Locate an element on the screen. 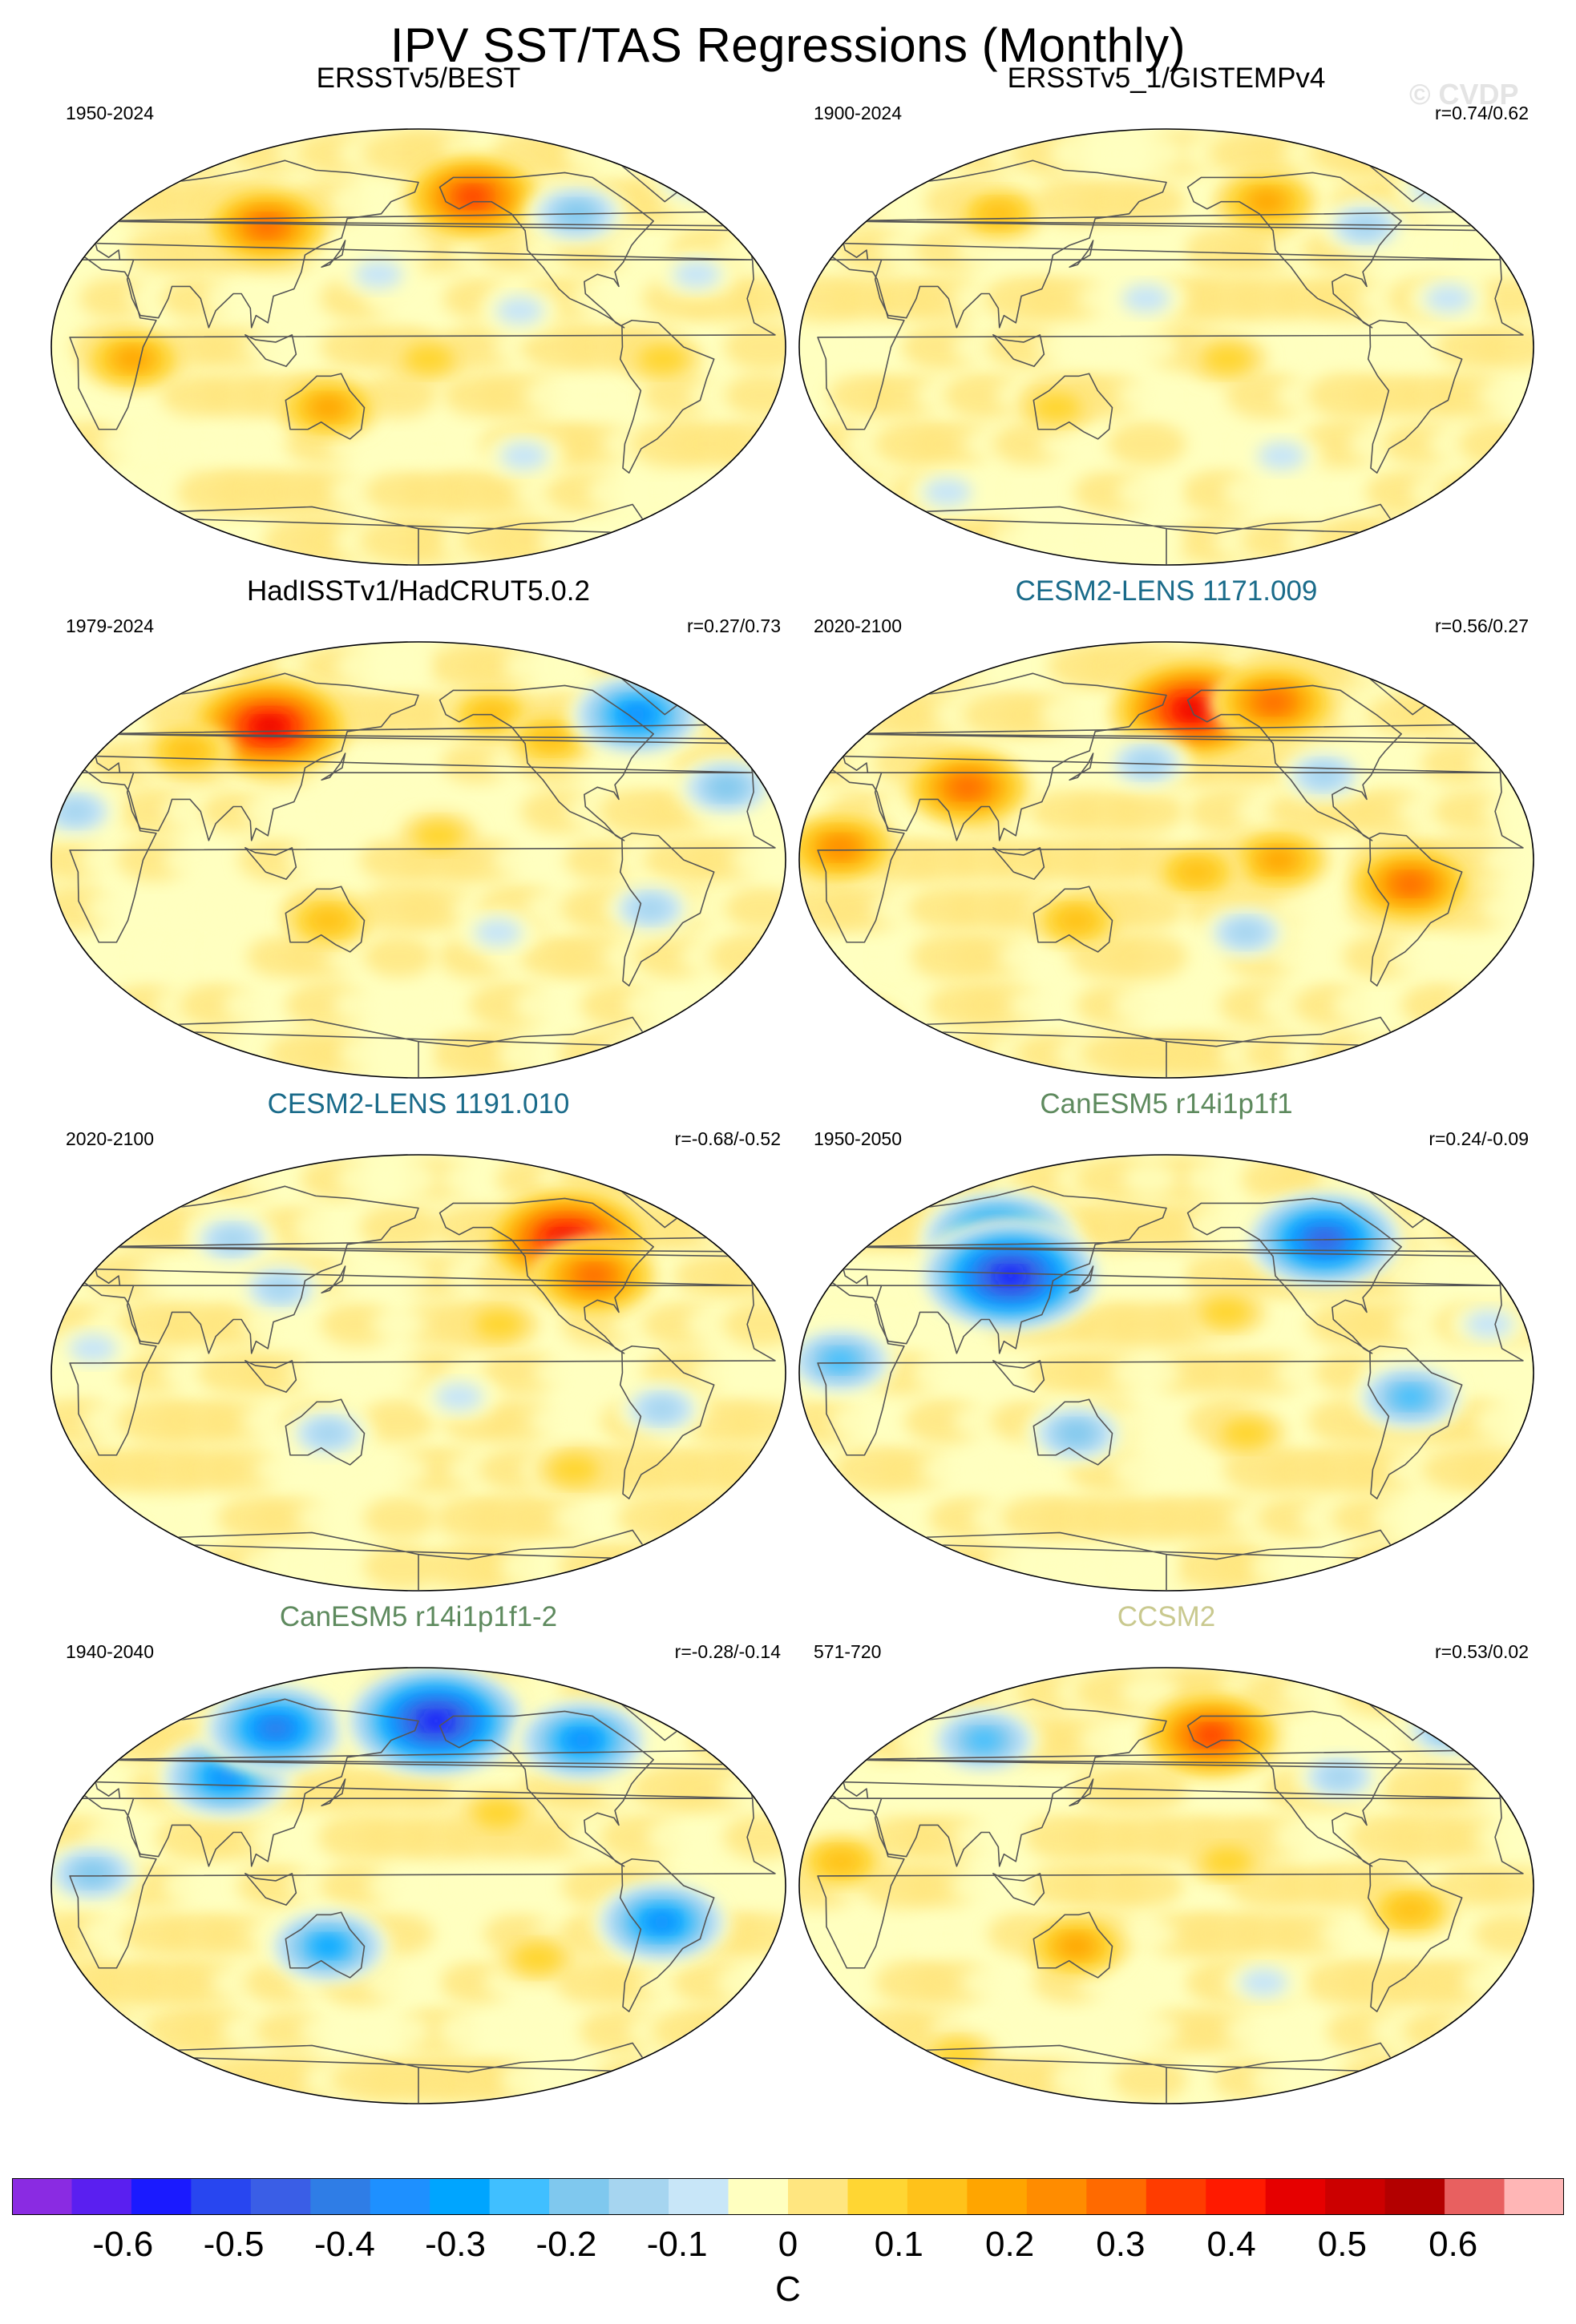 Image resolution: width=1576 pixels, height=2324 pixels. colorbar-tick-label: -0.4 is located at coordinates (344, 2244).